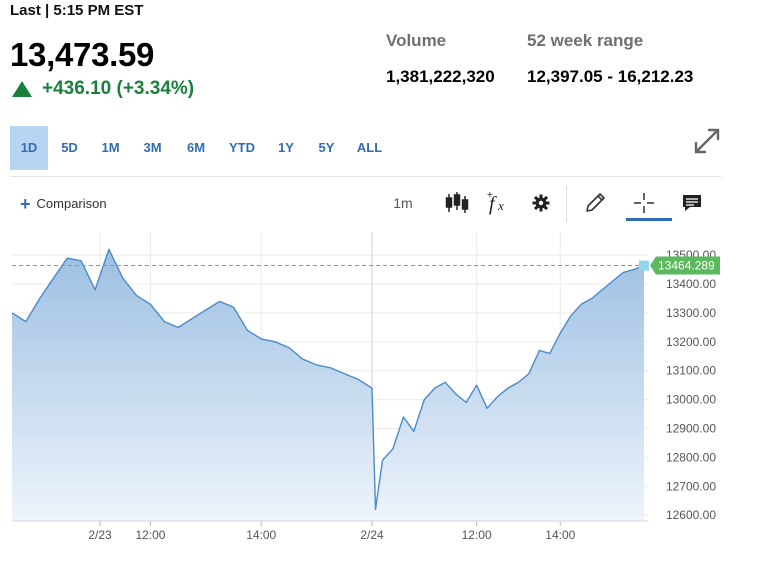 This screenshot has height=565, width=781. Describe the element at coordinates (365, 176) in the screenshot. I see `toolbar-divider` at that location.